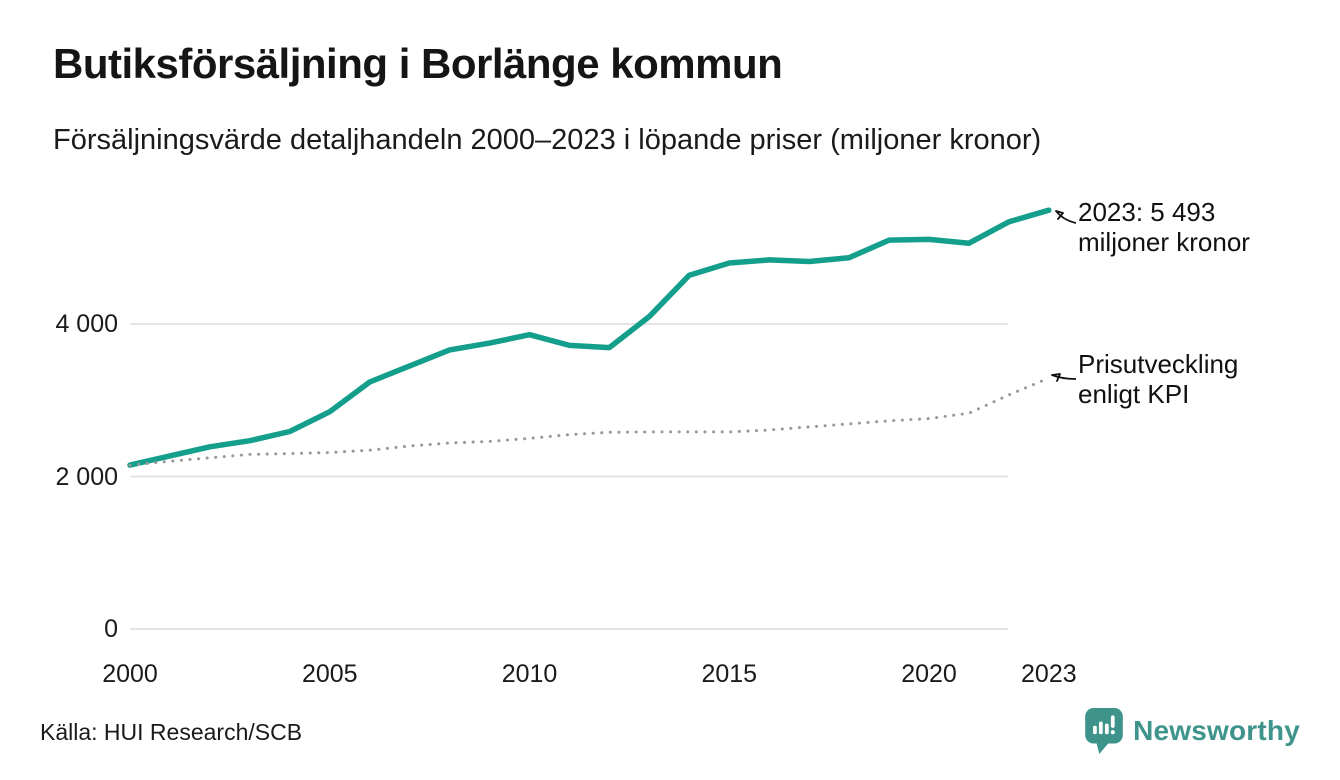 The image size is (1340, 780). Describe the element at coordinates (589, 421) in the screenshot. I see `kpi-dotted-line` at that location.